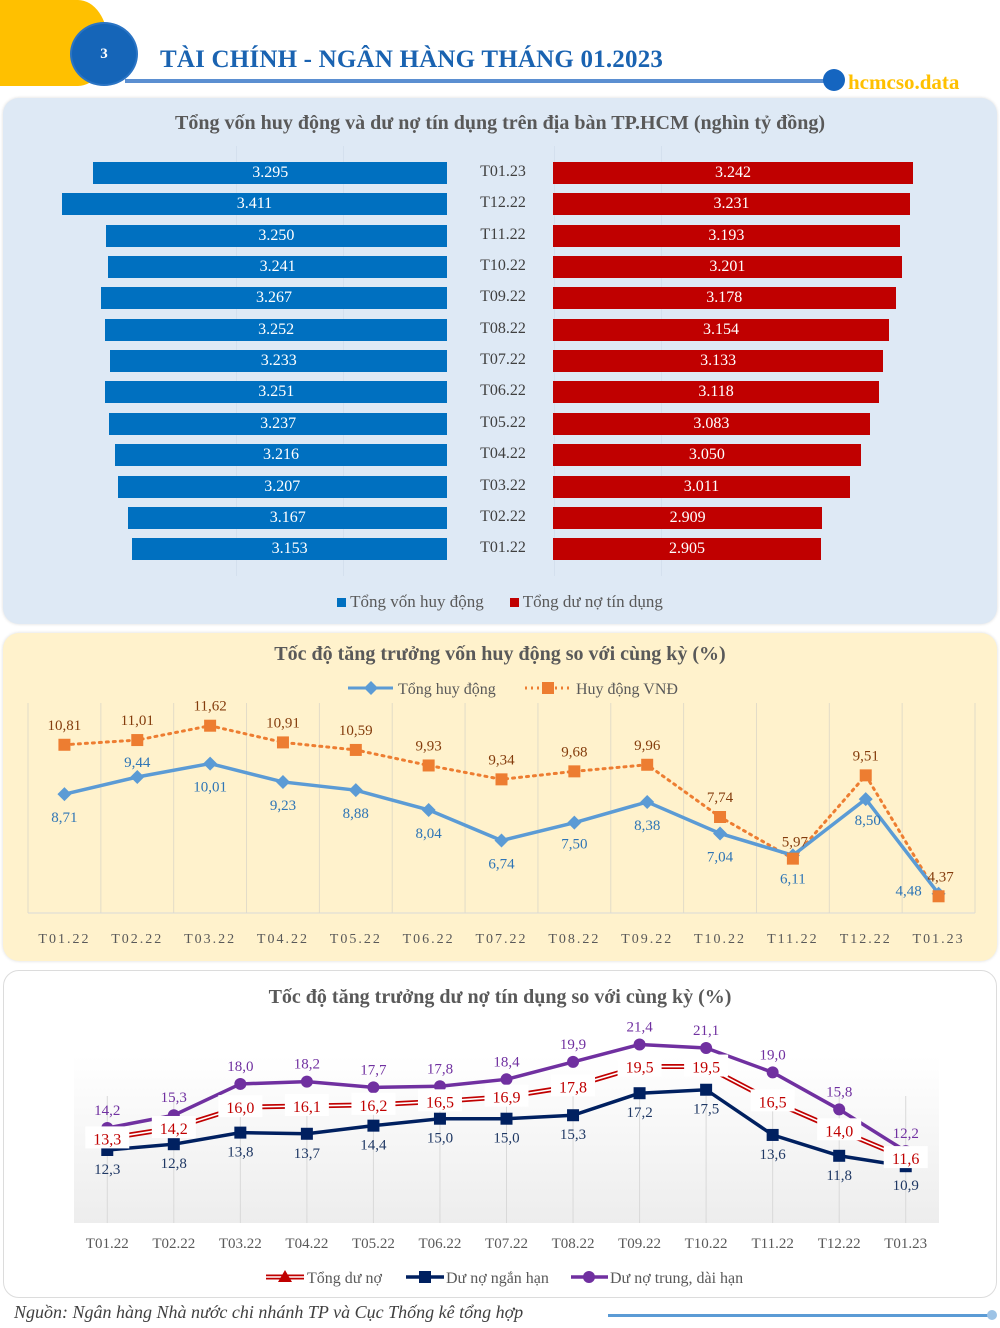 The image size is (1000, 1328). Describe the element at coordinates (417, 601) in the screenshot. I see `legend-label: Tổng vốn huy động` at that location.